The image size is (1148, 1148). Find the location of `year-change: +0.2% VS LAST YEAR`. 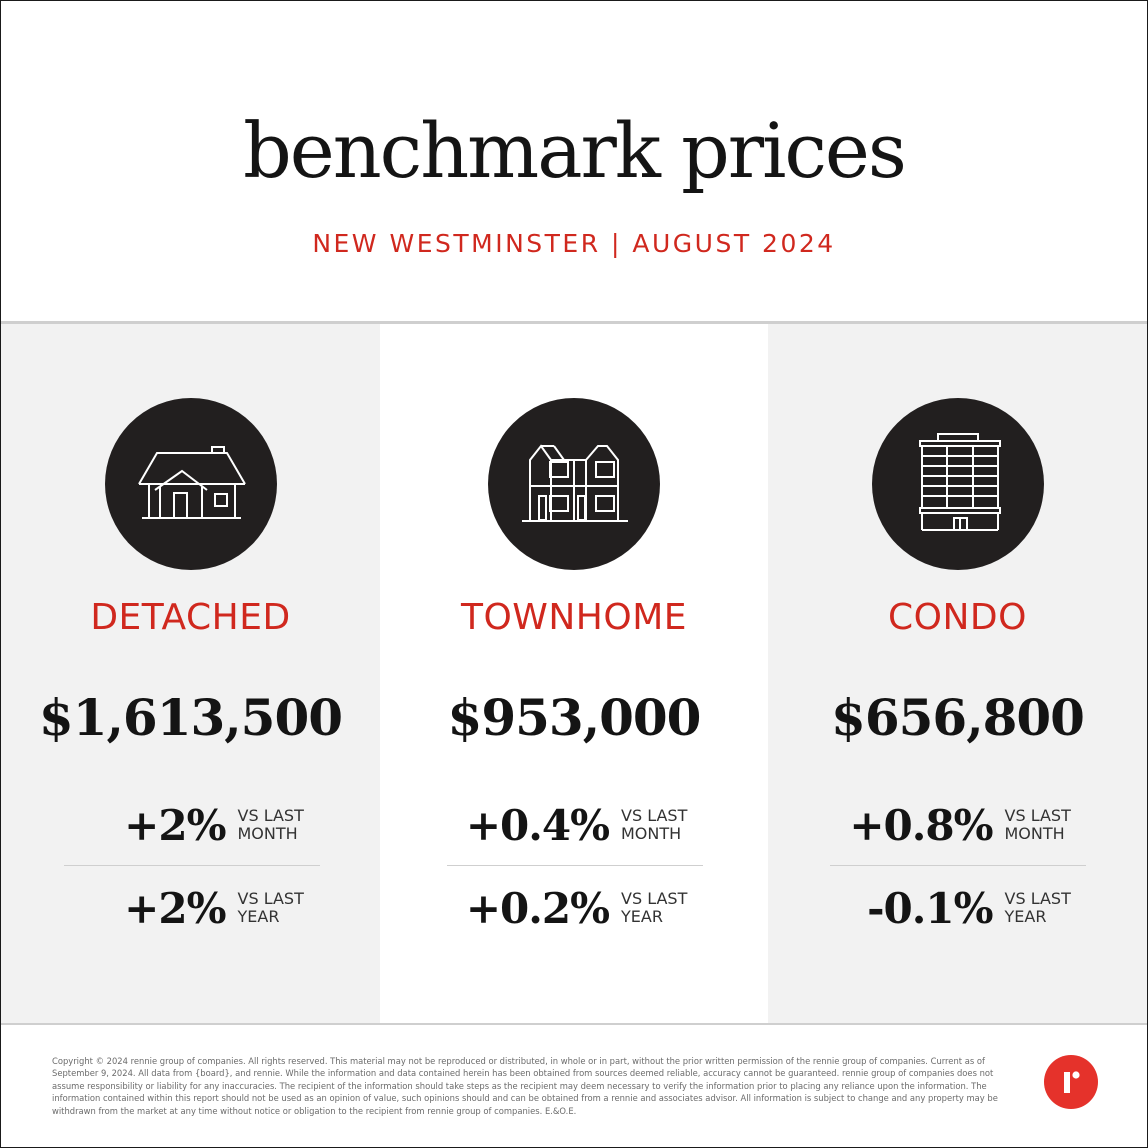

year-change: +0.2% VS LAST YEAR is located at coordinates (574, 909).